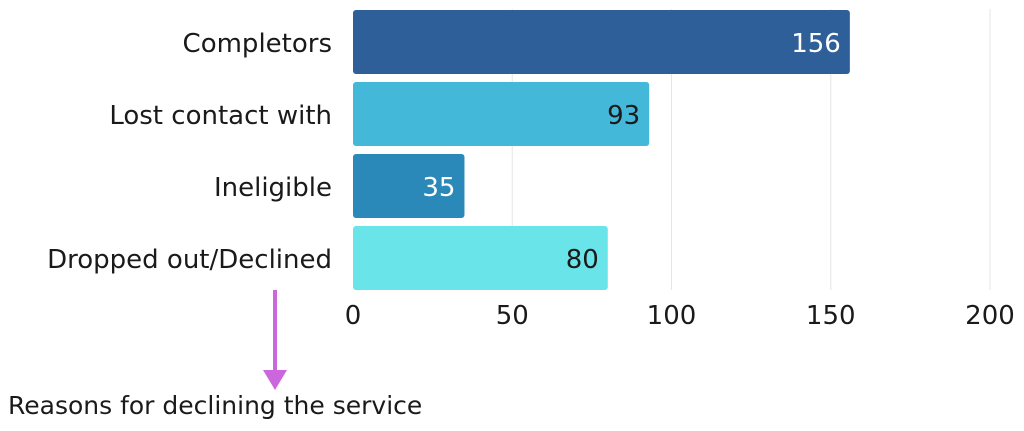 This screenshot has width=1024, height=431. Describe the element at coordinates (273, 188) in the screenshot. I see `category-label: Ineligible` at that location.